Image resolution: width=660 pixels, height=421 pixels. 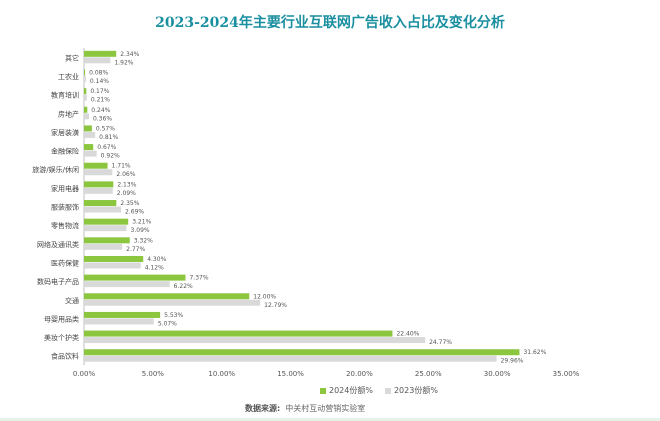 What do you see at coordinates (428, 374) in the screenshot?
I see `x-tick-label: 25.00%` at bounding box center [428, 374].